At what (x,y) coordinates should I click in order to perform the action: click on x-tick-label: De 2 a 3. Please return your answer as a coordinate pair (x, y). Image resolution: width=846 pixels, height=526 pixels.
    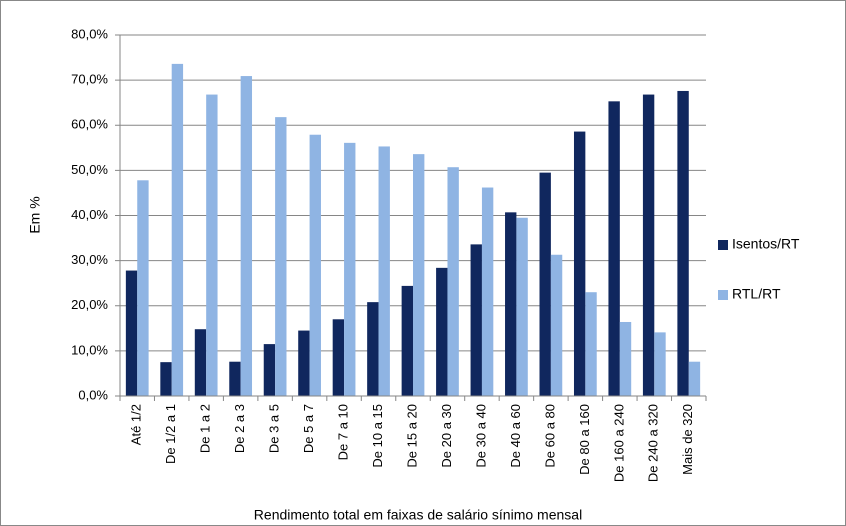
    Looking at the image, I should click on (239, 428).